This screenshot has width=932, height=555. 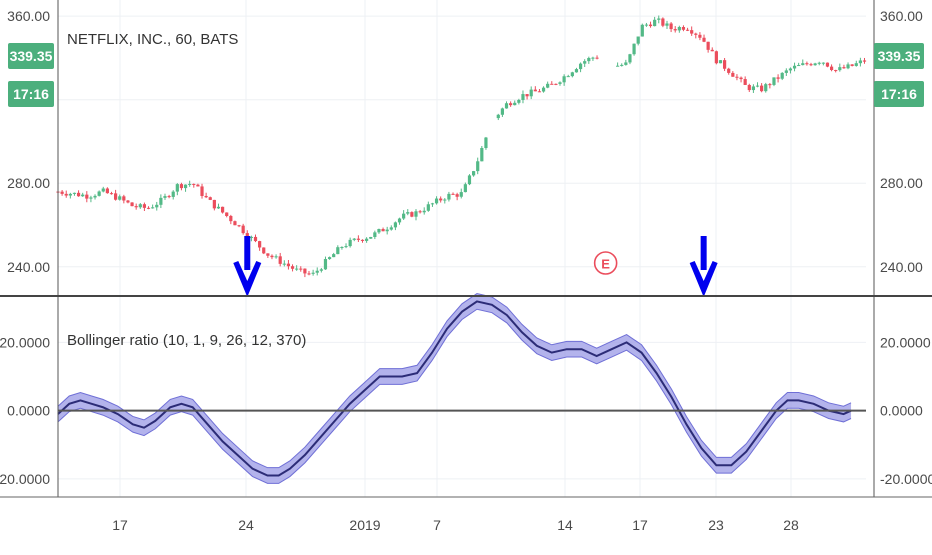 What do you see at coordinates (437, 525) in the screenshot?
I see `x-tick-label: 7` at bounding box center [437, 525].